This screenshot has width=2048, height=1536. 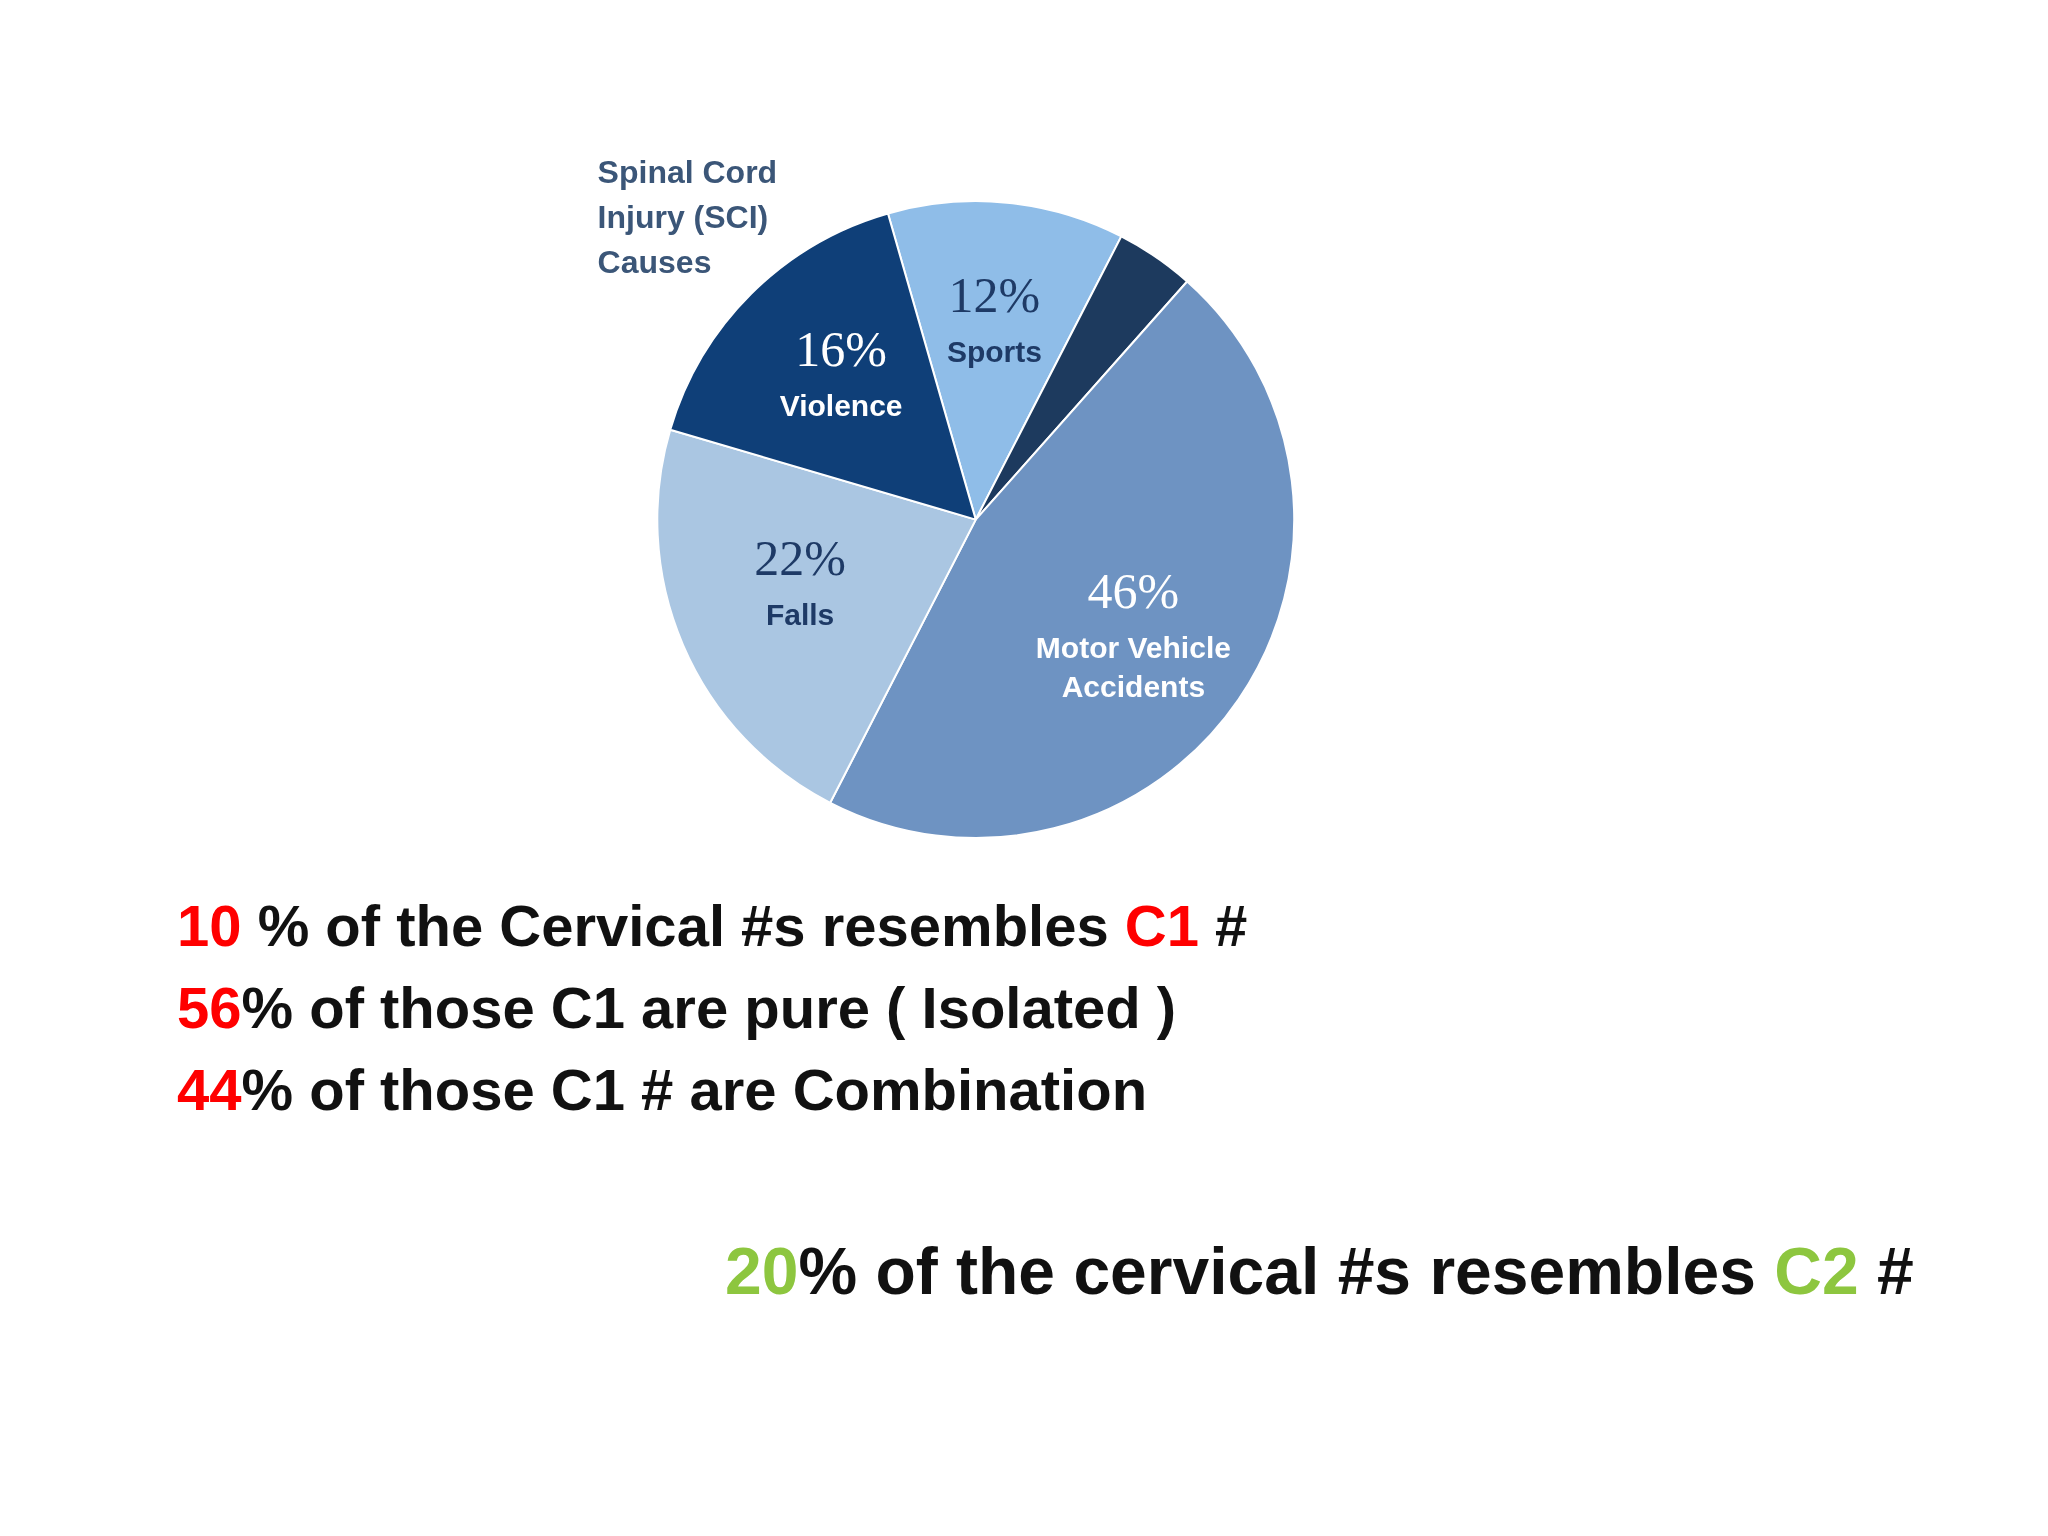 What do you see at coordinates (713, 926) in the screenshot?
I see `text: 10 % of the Cervical #s resembles C1 #` at bounding box center [713, 926].